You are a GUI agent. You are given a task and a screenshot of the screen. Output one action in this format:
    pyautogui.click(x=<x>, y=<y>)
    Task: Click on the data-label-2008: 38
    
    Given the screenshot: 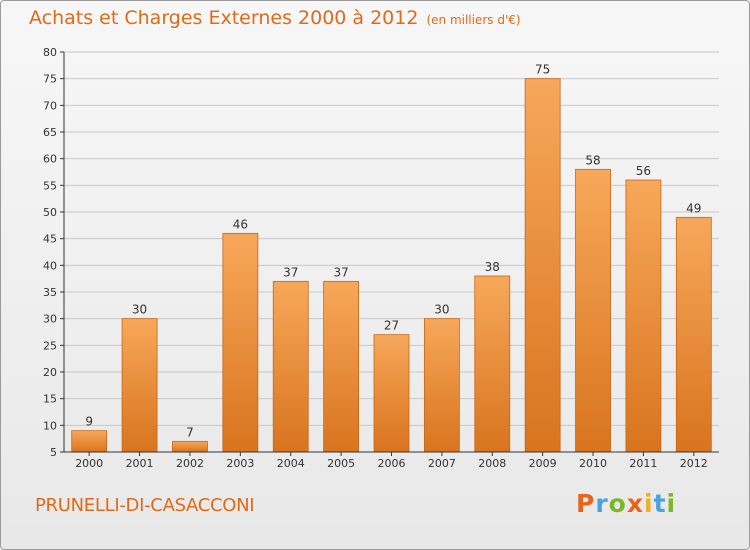 What is the action you would take?
    pyautogui.click(x=492, y=267)
    